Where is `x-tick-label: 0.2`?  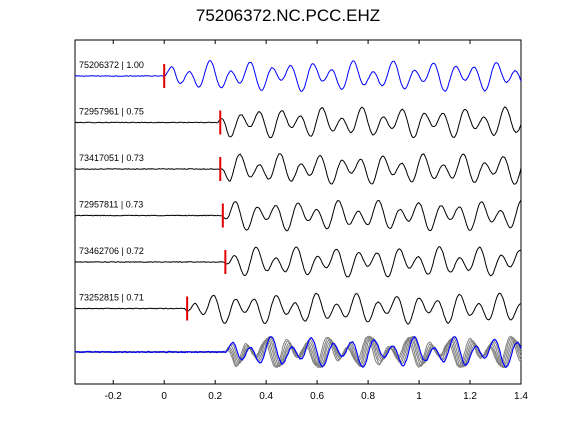 x-tick-label: 0.2 is located at coordinates (215, 396).